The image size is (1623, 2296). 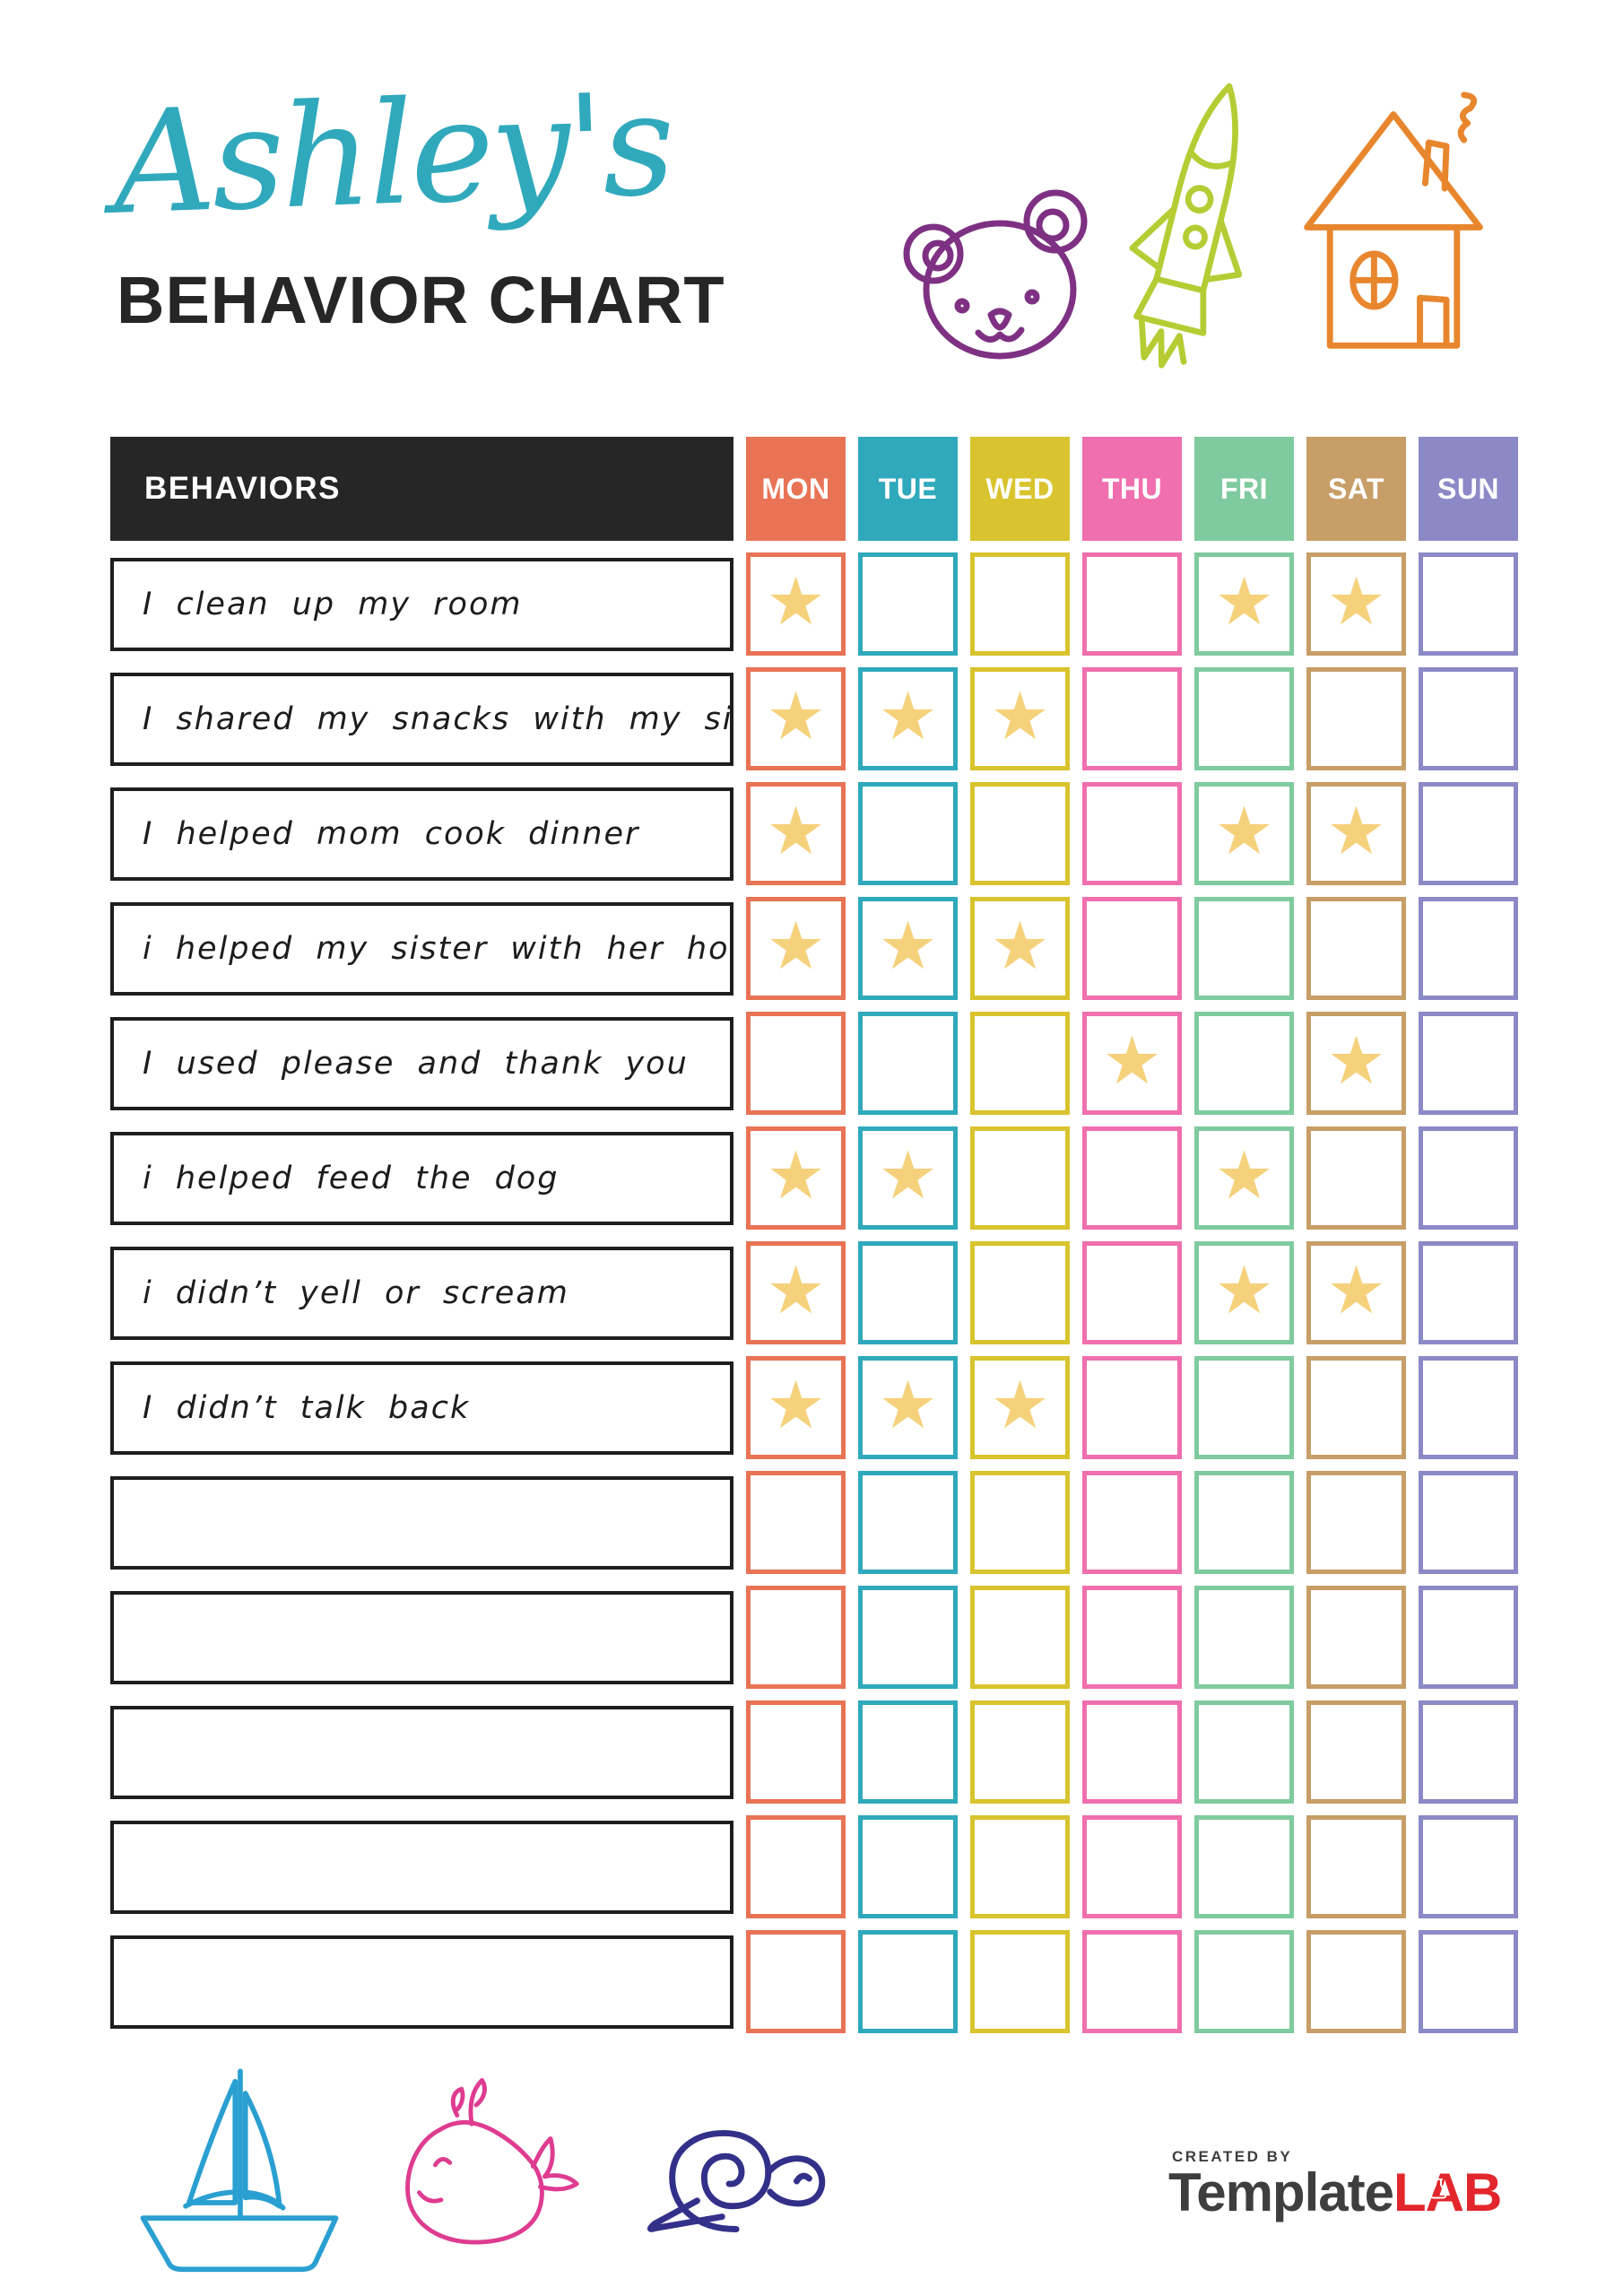 What do you see at coordinates (1020, 1866) in the screenshot?
I see `star-cell-wed-row12` at bounding box center [1020, 1866].